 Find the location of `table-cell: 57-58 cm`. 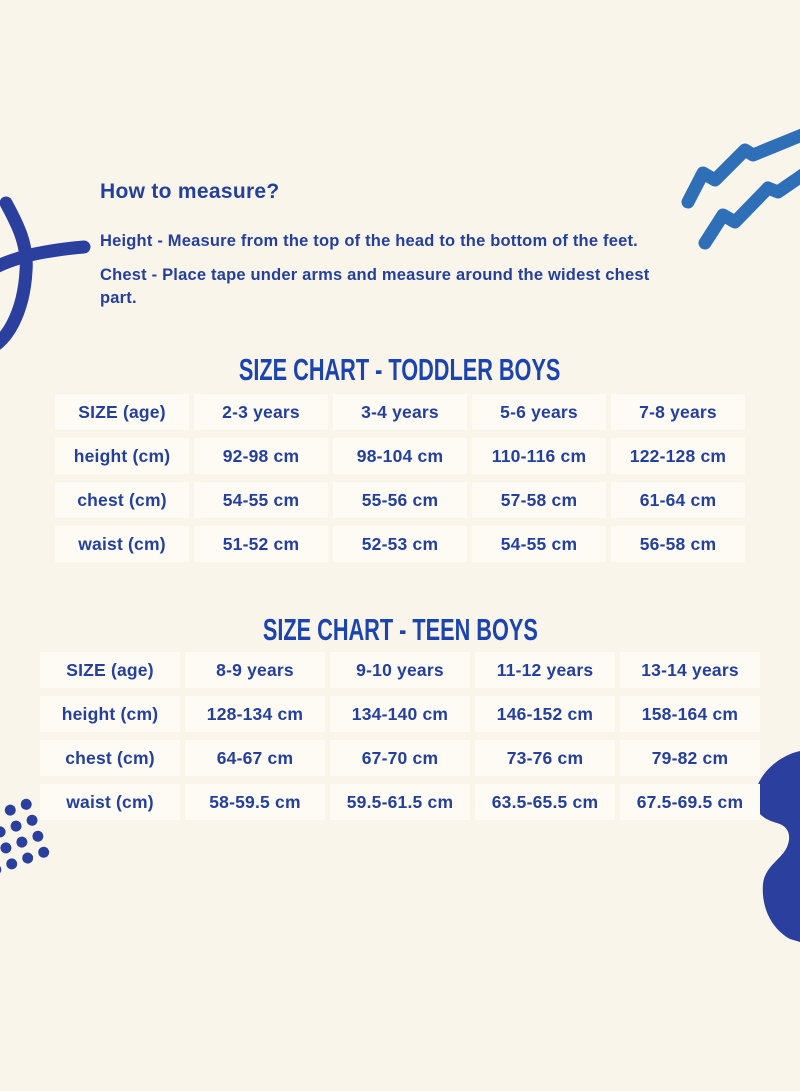

table-cell: 57-58 cm is located at coordinates (539, 500).